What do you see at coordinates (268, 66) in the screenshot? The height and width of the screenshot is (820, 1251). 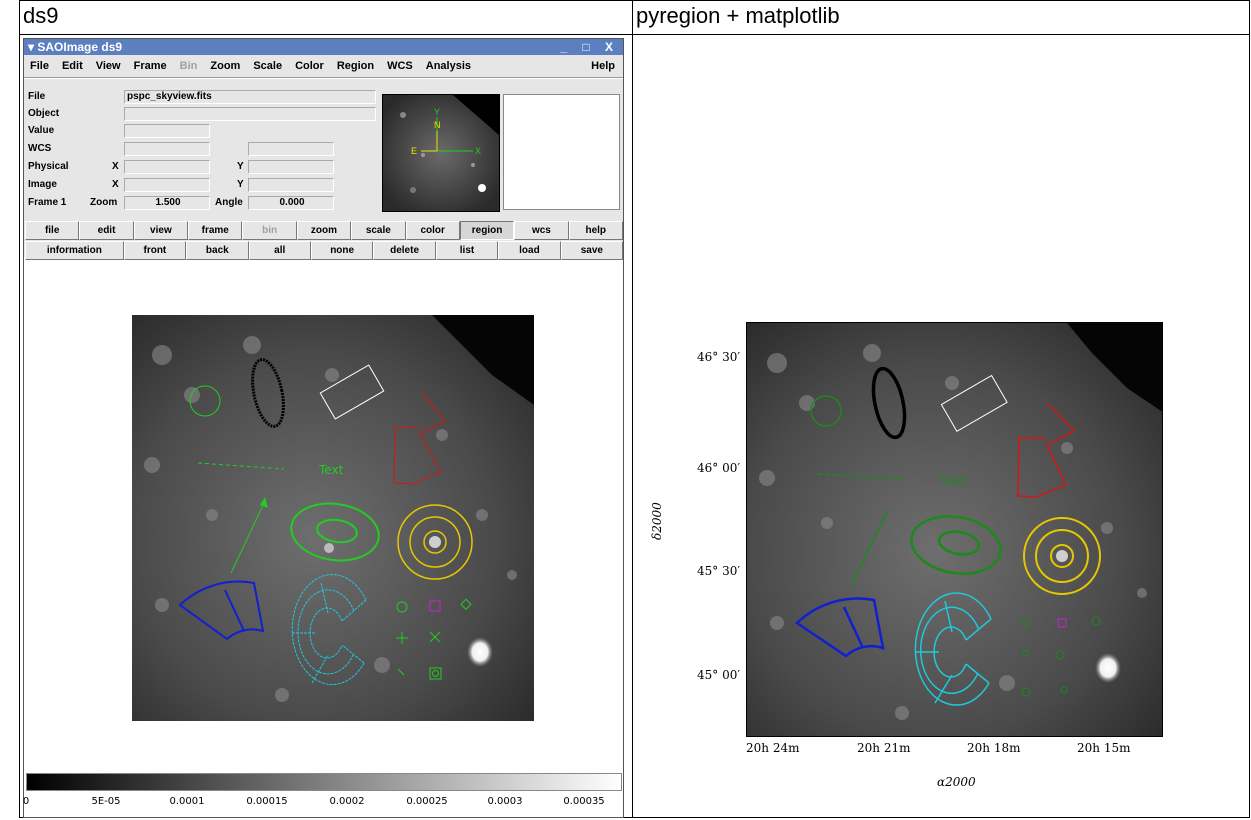 I see `menu-scale: Scale` at bounding box center [268, 66].